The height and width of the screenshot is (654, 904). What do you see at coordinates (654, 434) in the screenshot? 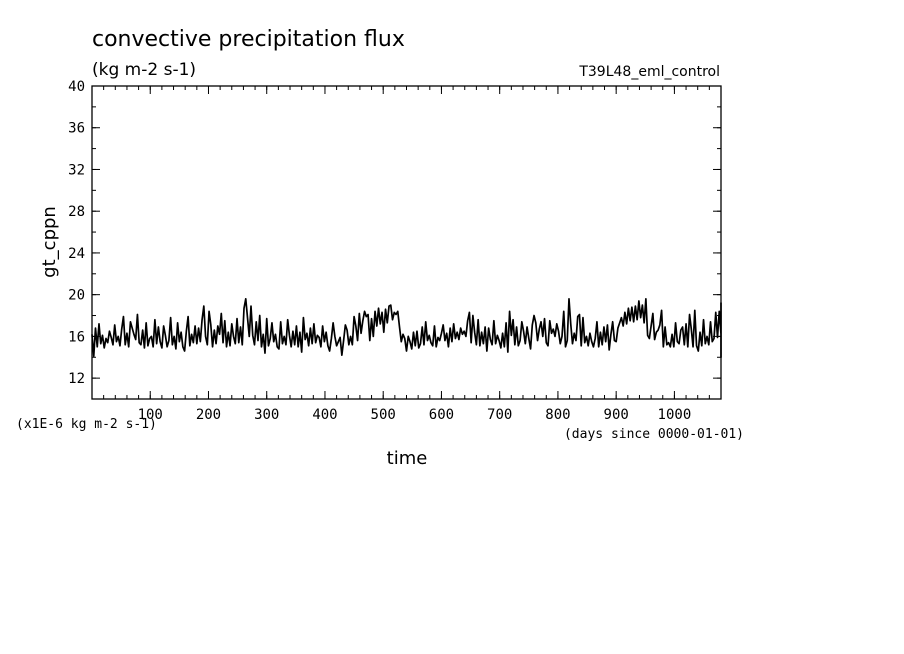
I see `x-unit-note: (days since 0000-01-01)` at bounding box center [654, 434].